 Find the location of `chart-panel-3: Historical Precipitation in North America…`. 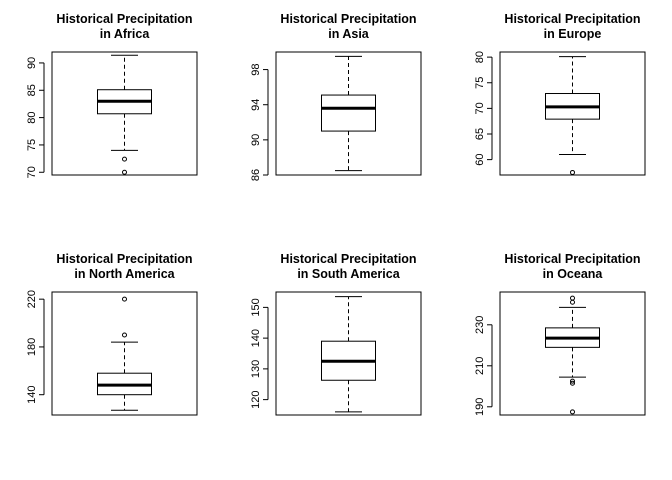

chart-panel-3: Historical Precipitation in North America… is located at coordinates (112, 334).